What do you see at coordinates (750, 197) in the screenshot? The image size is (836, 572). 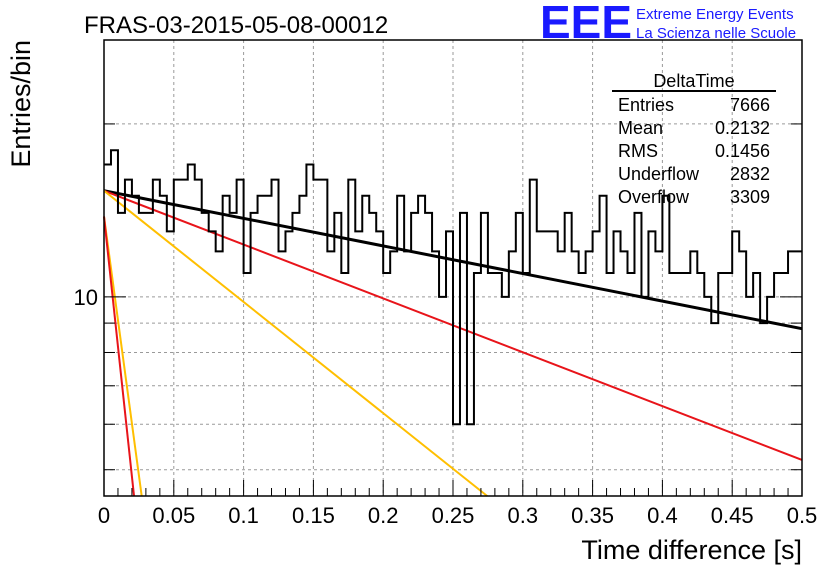 I see `stats-value-overflow: 3309` at bounding box center [750, 197].